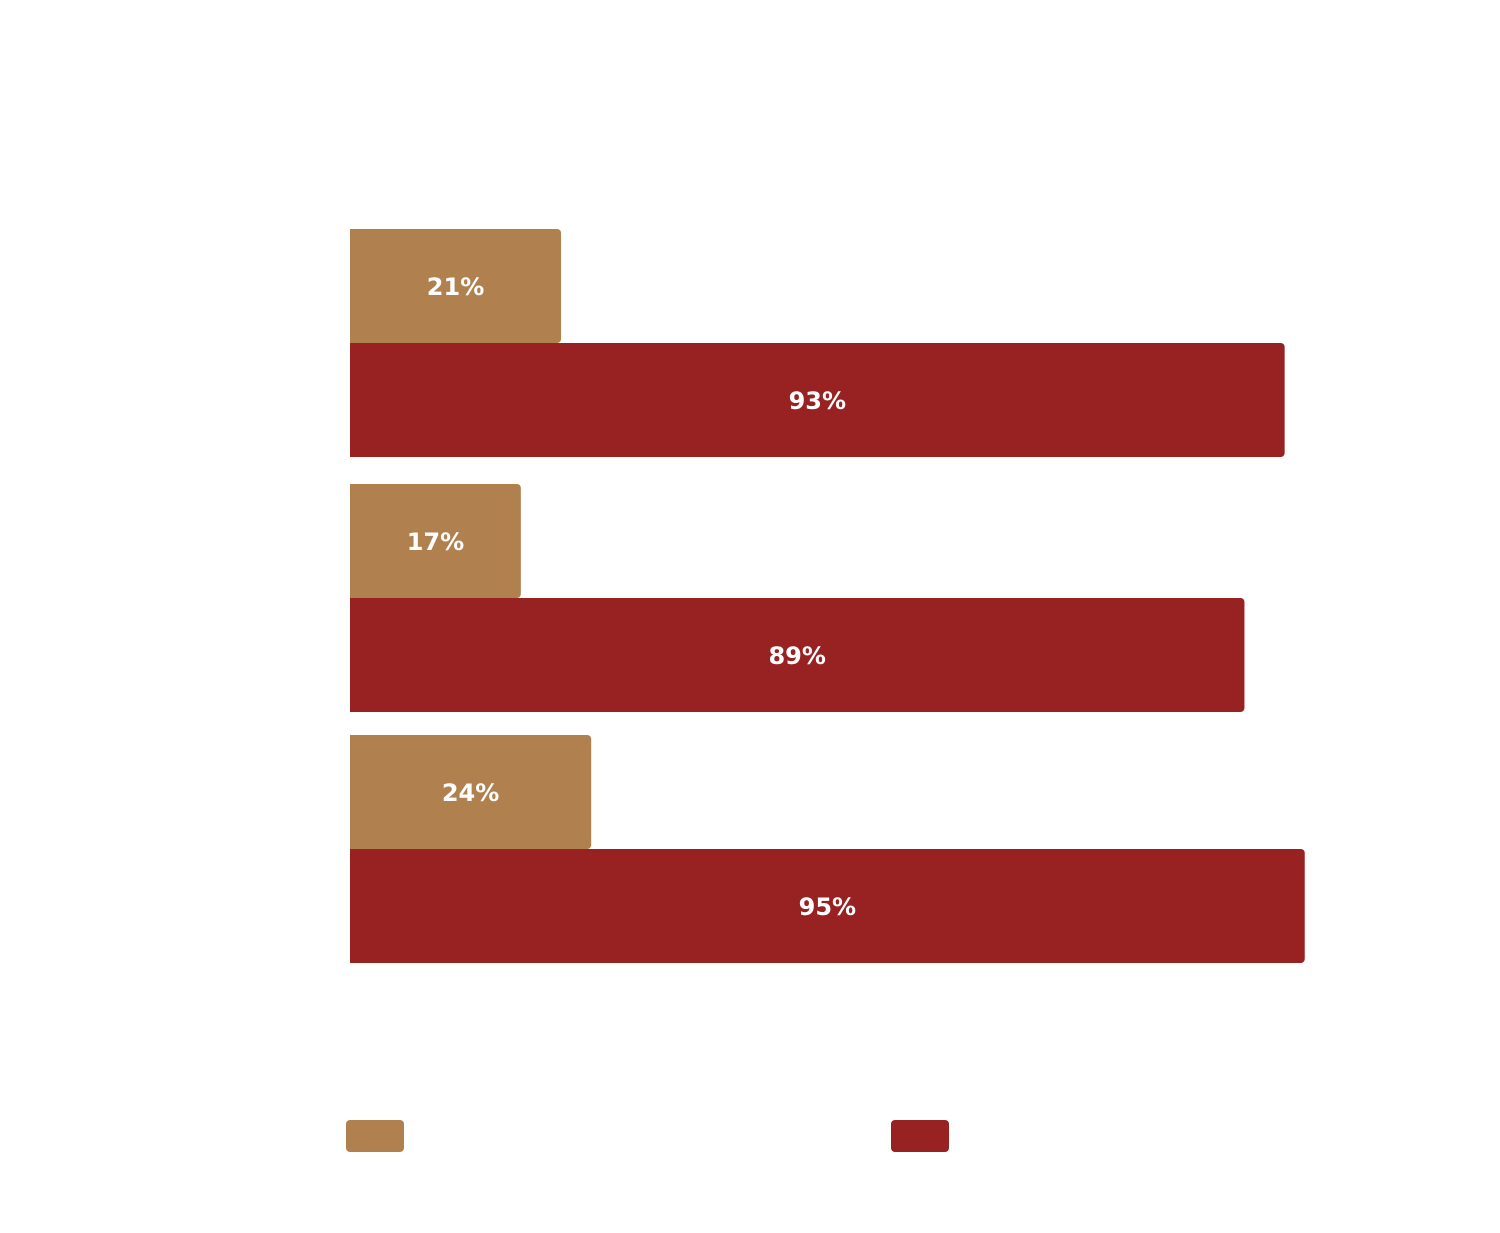 The height and width of the screenshot is (1233, 1500). What do you see at coordinates (347, 590) in the screenshot?
I see `axis-mask` at bounding box center [347, 590].